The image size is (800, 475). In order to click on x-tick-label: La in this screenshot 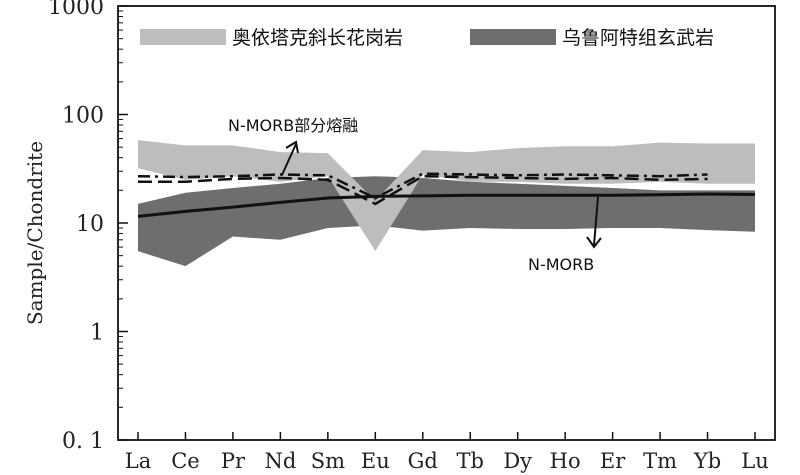, I will do `click(138, 461)`.